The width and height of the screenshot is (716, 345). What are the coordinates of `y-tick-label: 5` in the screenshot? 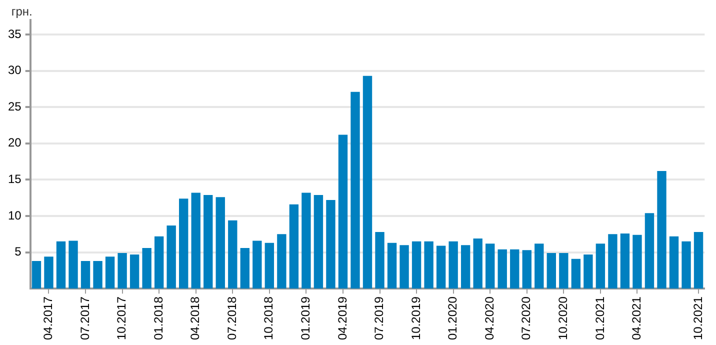 It's located at (18, 251).